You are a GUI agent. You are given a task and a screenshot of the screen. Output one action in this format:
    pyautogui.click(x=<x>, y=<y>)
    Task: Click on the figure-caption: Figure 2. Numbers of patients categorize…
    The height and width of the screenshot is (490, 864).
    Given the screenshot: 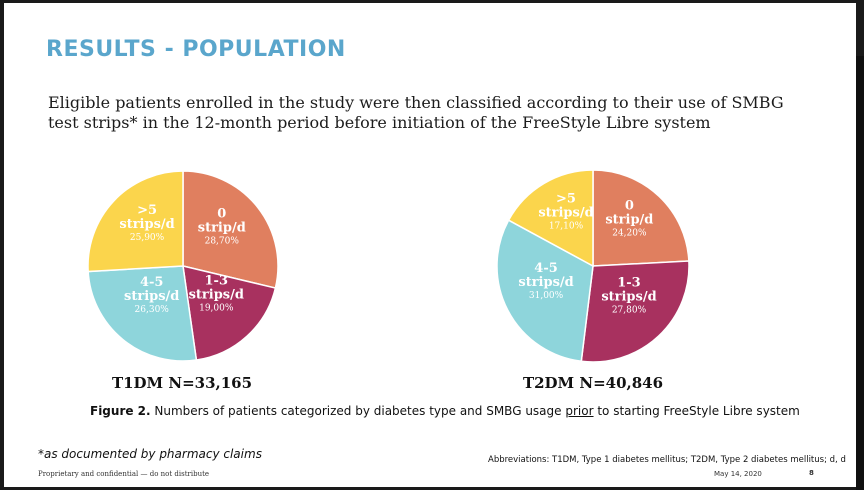 What is the action you would take?
    pyautogui.click(x=450, y=411)
    